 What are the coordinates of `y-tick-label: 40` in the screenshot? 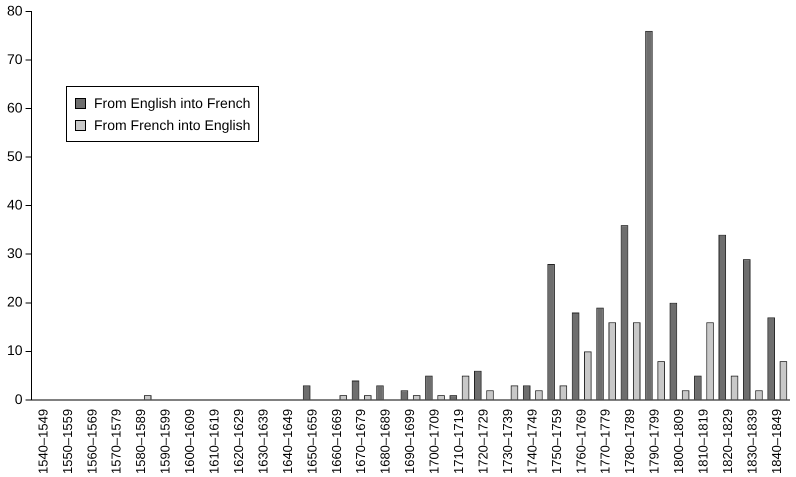 It's located at (14, 204).